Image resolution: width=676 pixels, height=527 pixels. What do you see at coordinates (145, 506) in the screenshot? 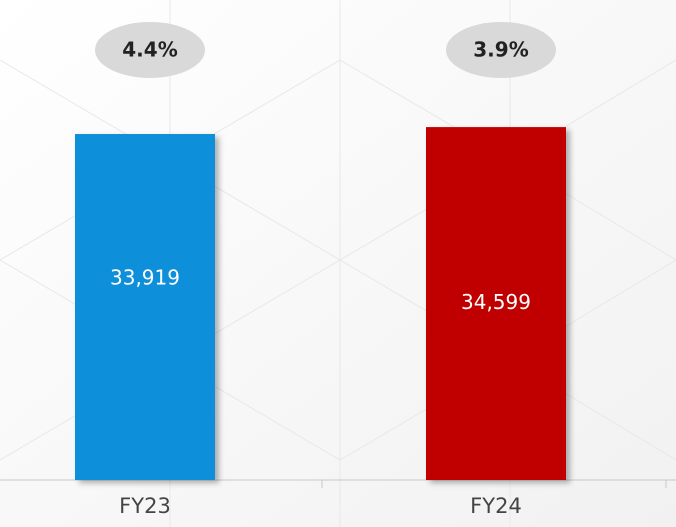
I see `x-tick-label: FY23` at bounding box center [145, 506].